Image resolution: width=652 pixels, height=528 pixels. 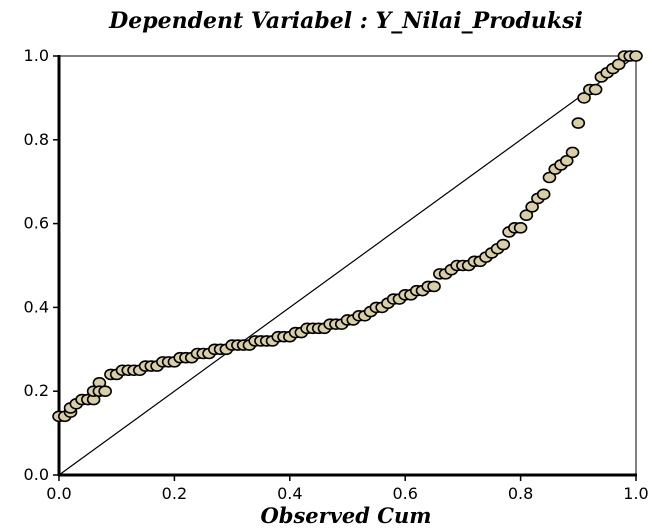 I want to click on x-axis-label: Observed Cum, so click(x=346, y=515).